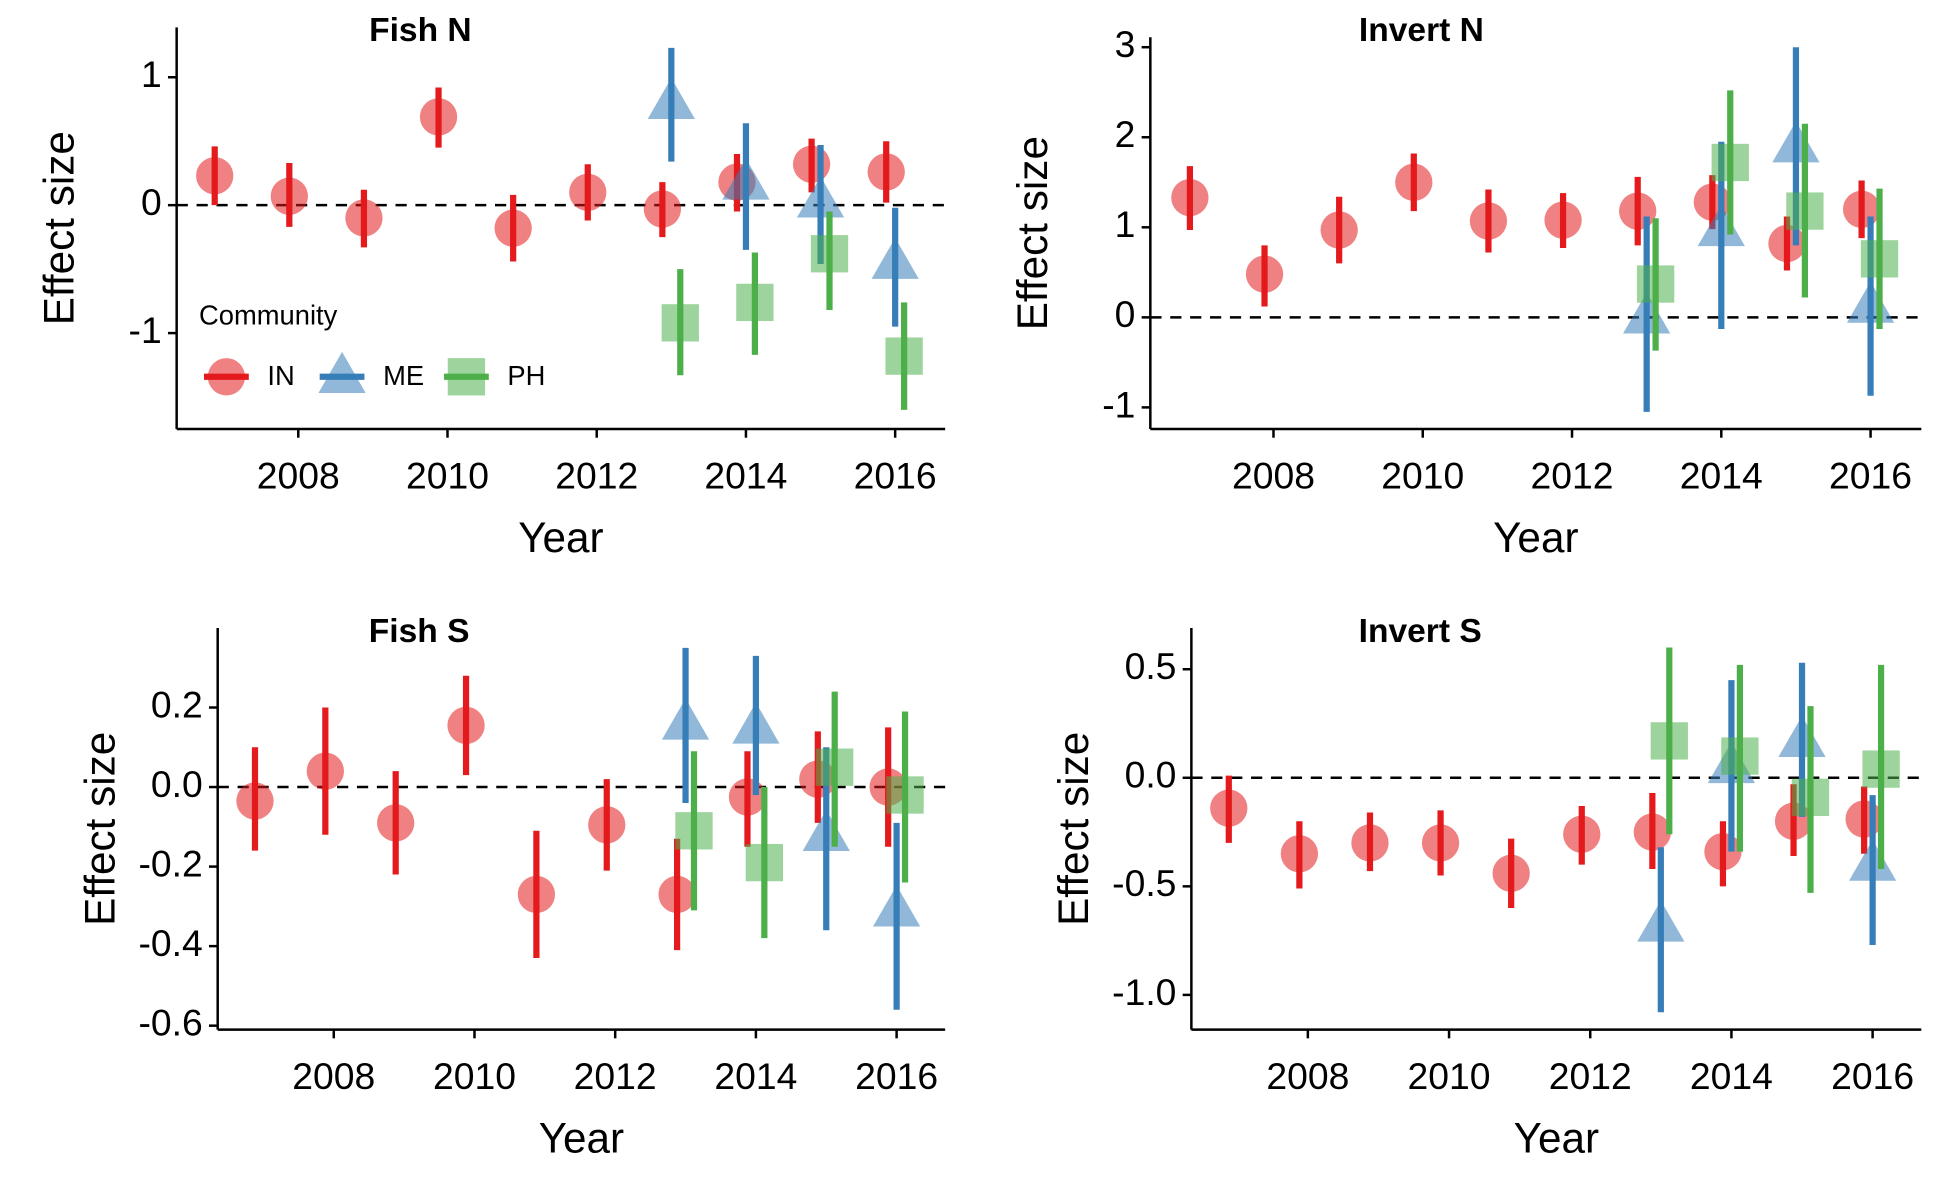 Image resolution: width=1950 pixels, height=1200 pixels. I want to click on y-tick-label: -0.4, so click(170, 943).